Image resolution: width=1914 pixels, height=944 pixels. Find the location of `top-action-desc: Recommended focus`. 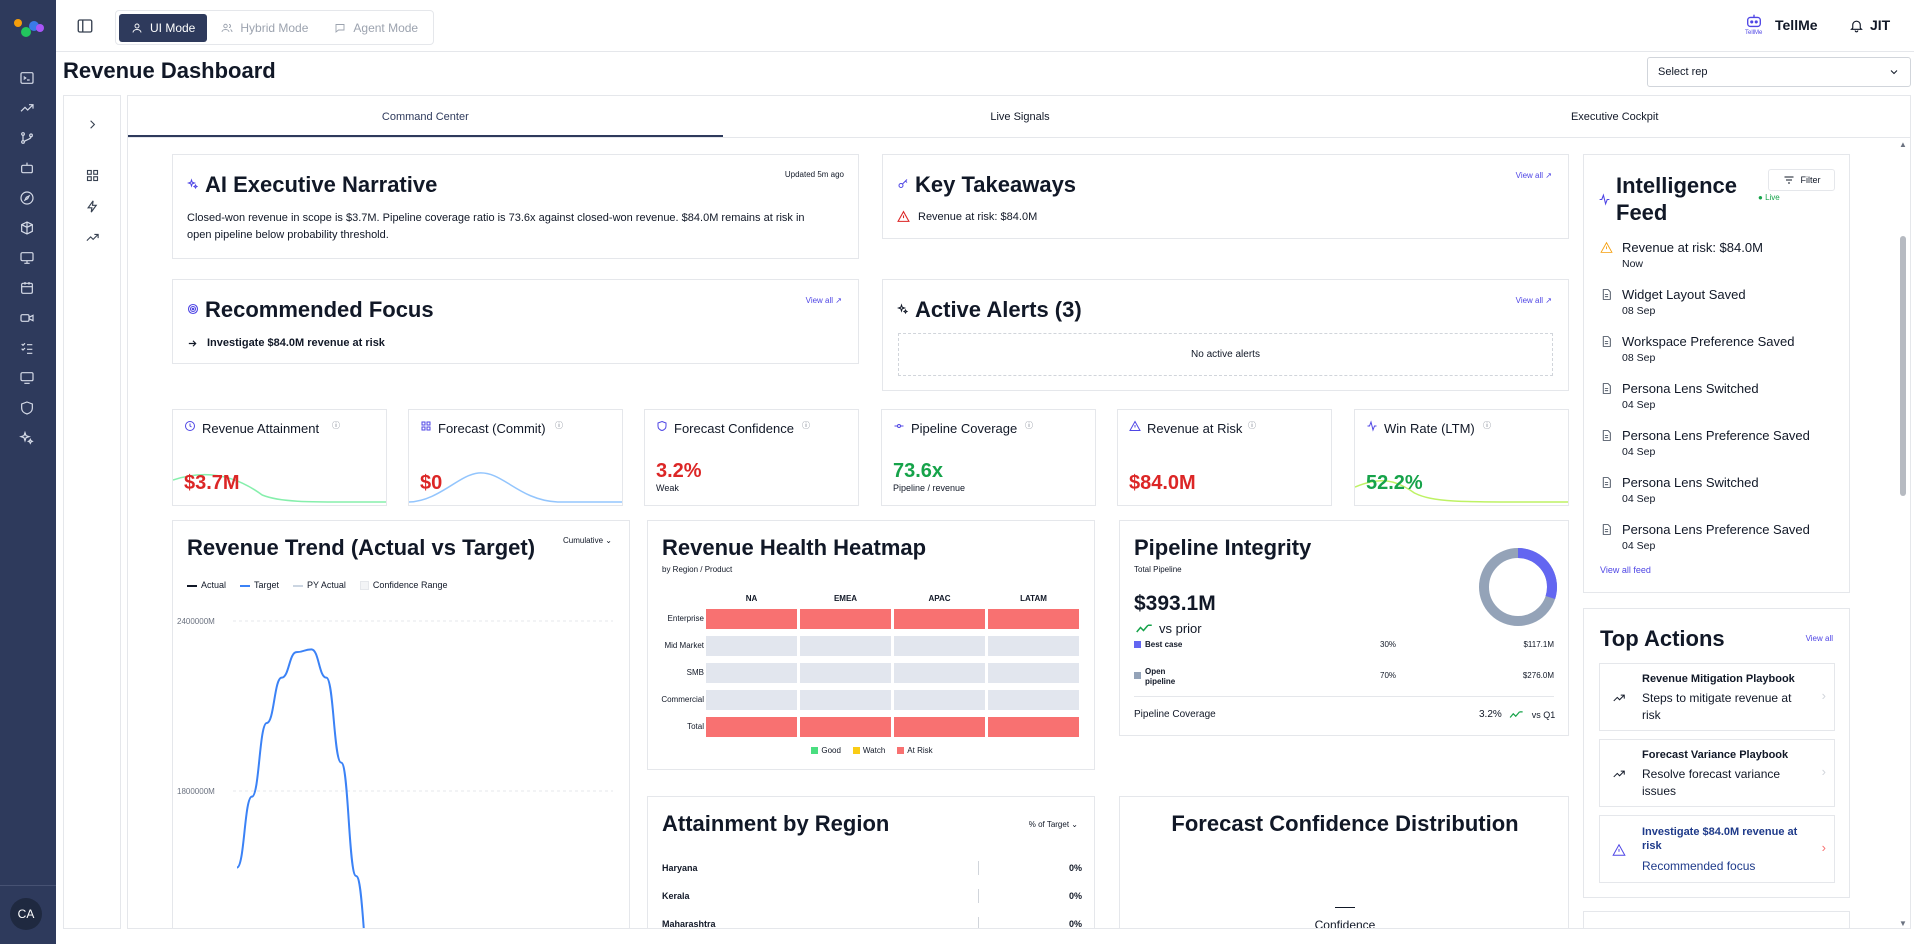

top-action-desc: Recommended focus is located at coordinates (1699, 866).